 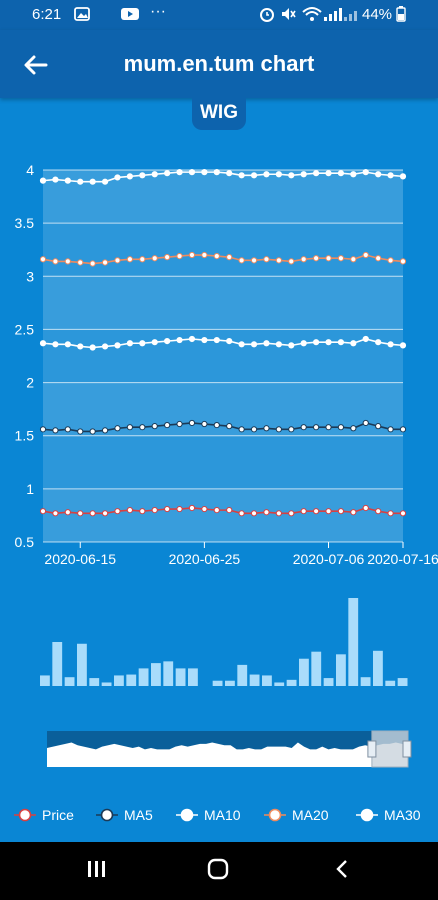 I want to click on y-tick-label: 3.5, so click(x=25, y=223).